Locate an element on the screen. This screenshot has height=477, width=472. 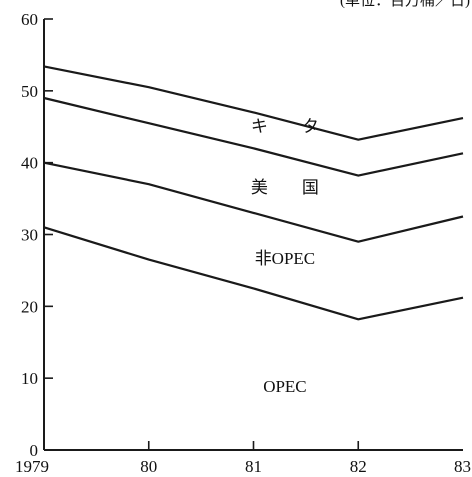
x-tick-label: 80 is located at coordinates (148, 466).